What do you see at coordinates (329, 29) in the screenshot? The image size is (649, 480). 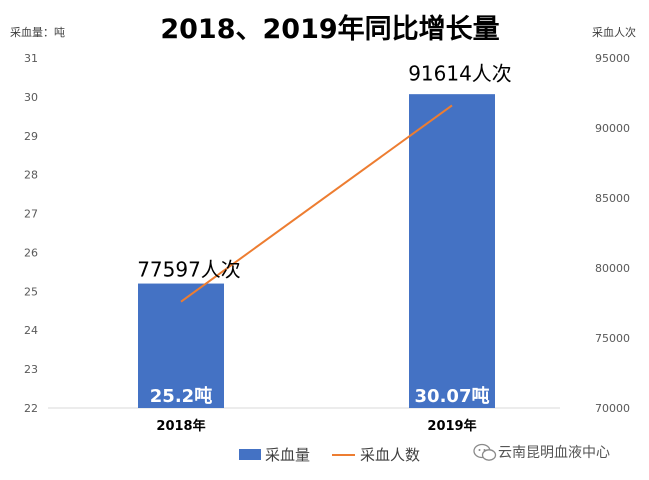 I see `chart-title: 2018、2019年同比增长量` at bounding box center [329, 29].